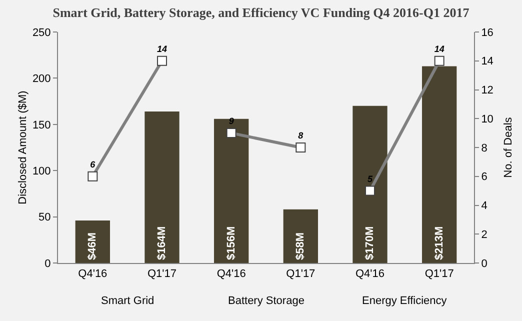 The image size is (522, 321). I want to click on y-tick-label: 150, so click(41, 125).